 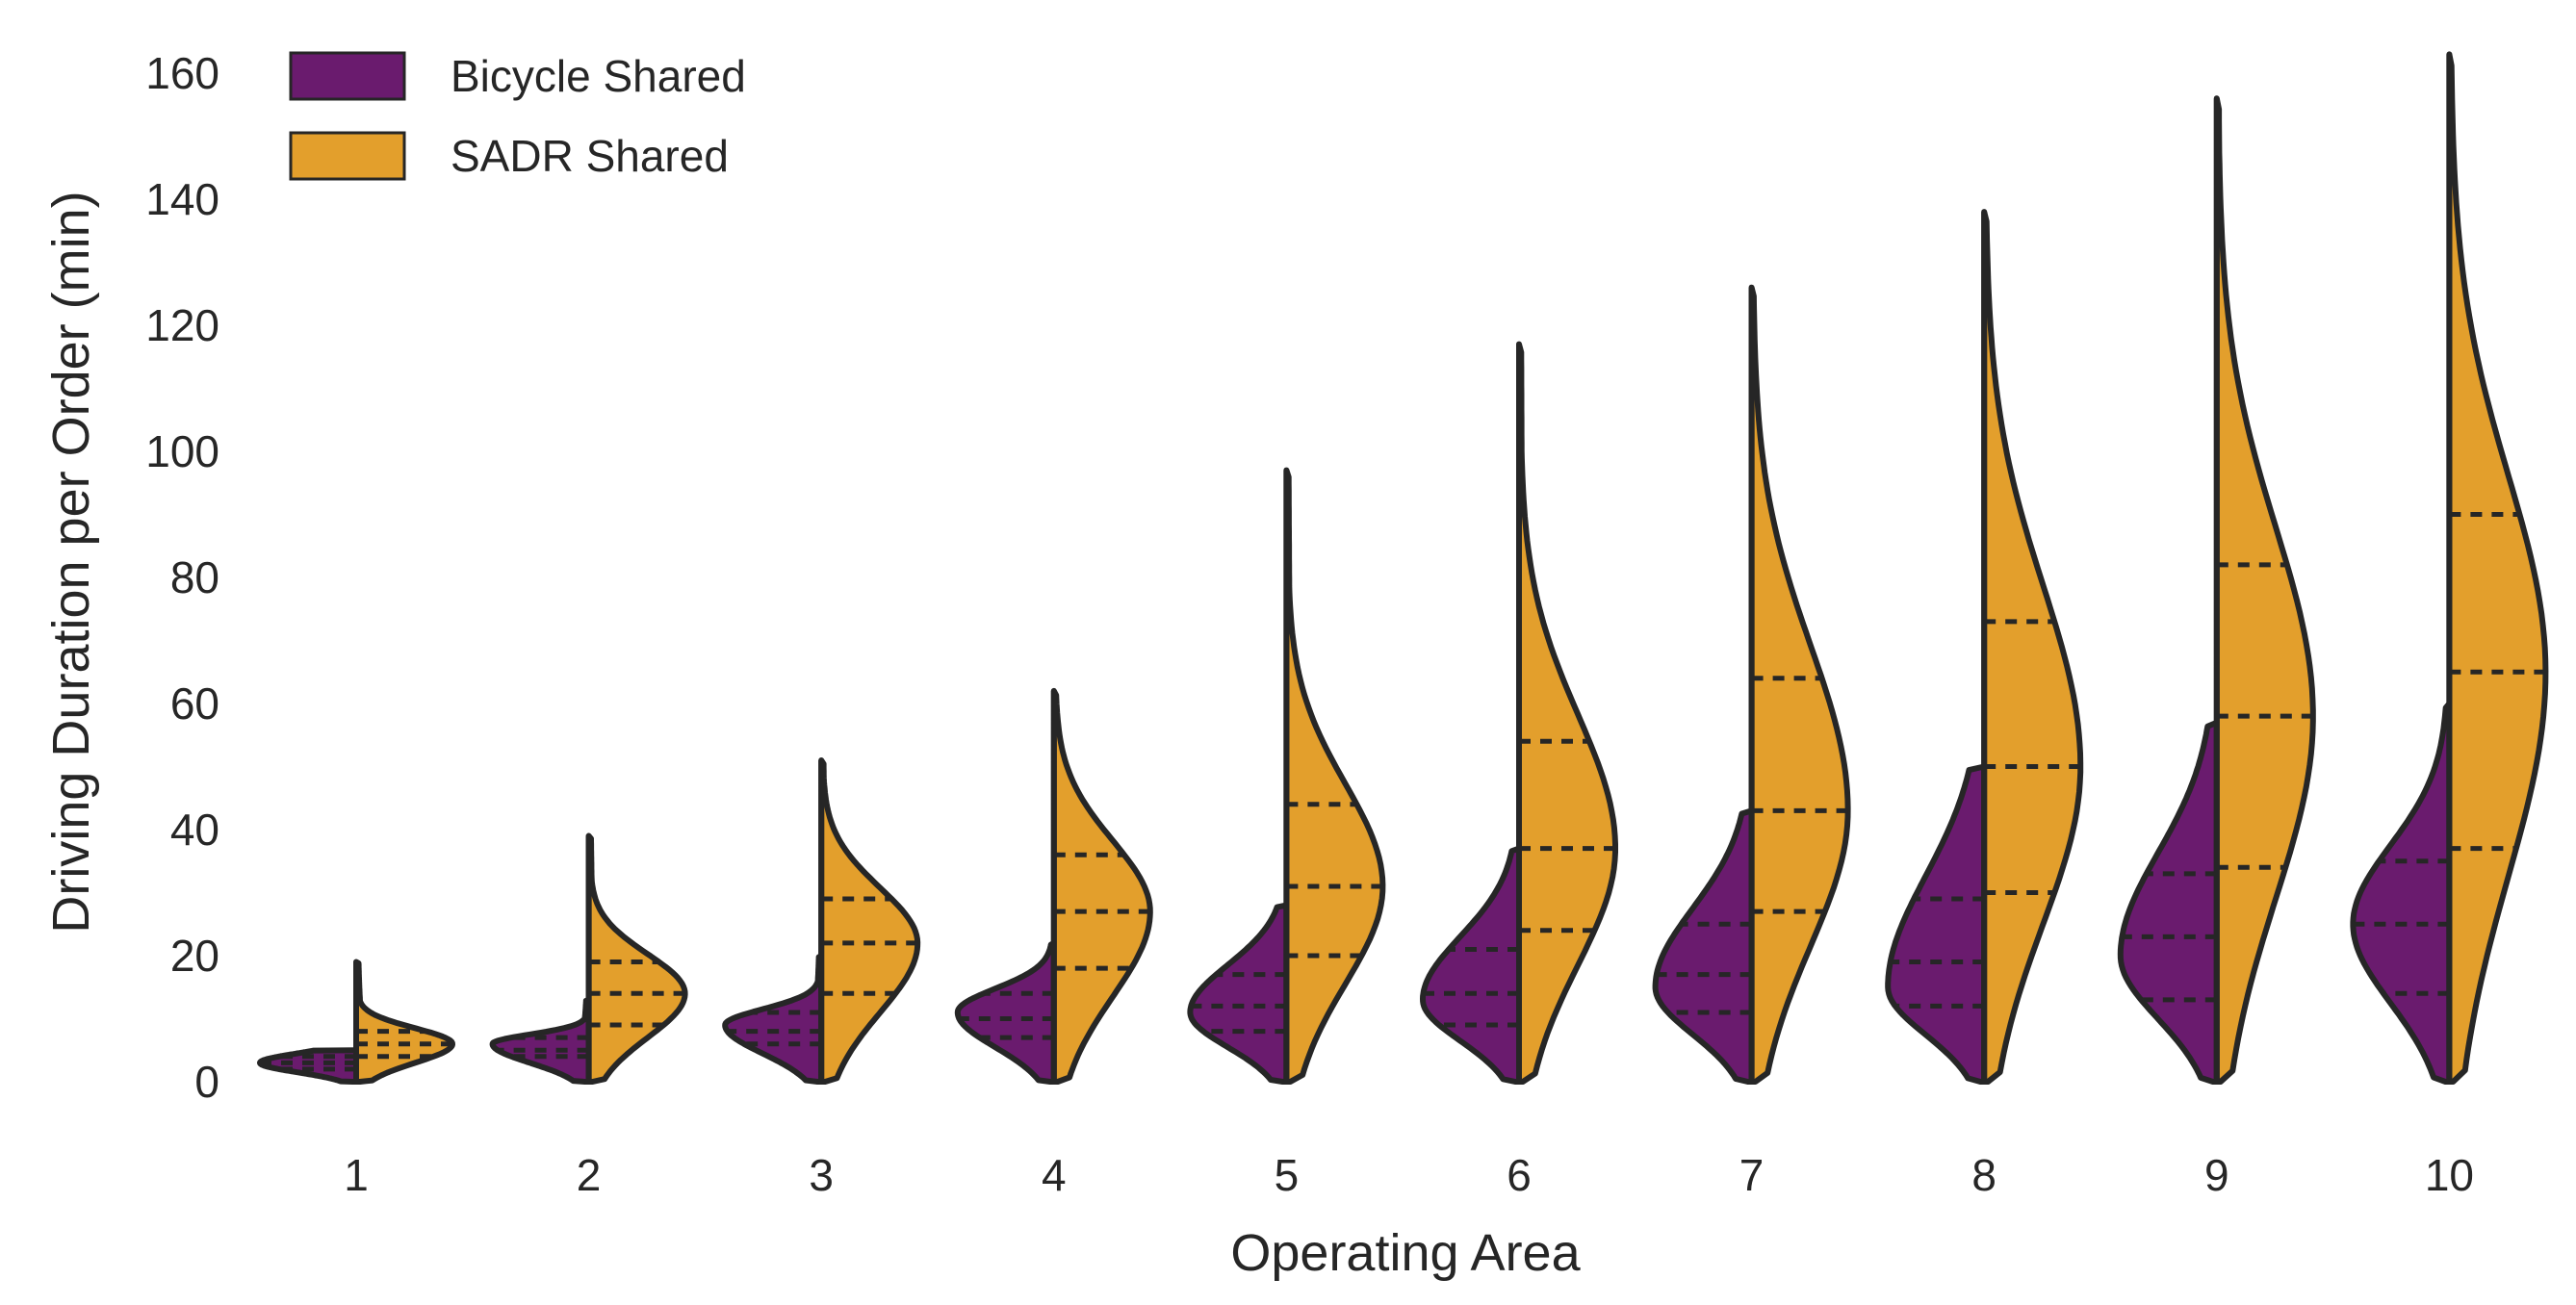 What do you see at coordinates (599, 76) in the screenshot?
I see `legend-label-bicycle-shared: Bicycle Shared` at bounding box center [599, 76].